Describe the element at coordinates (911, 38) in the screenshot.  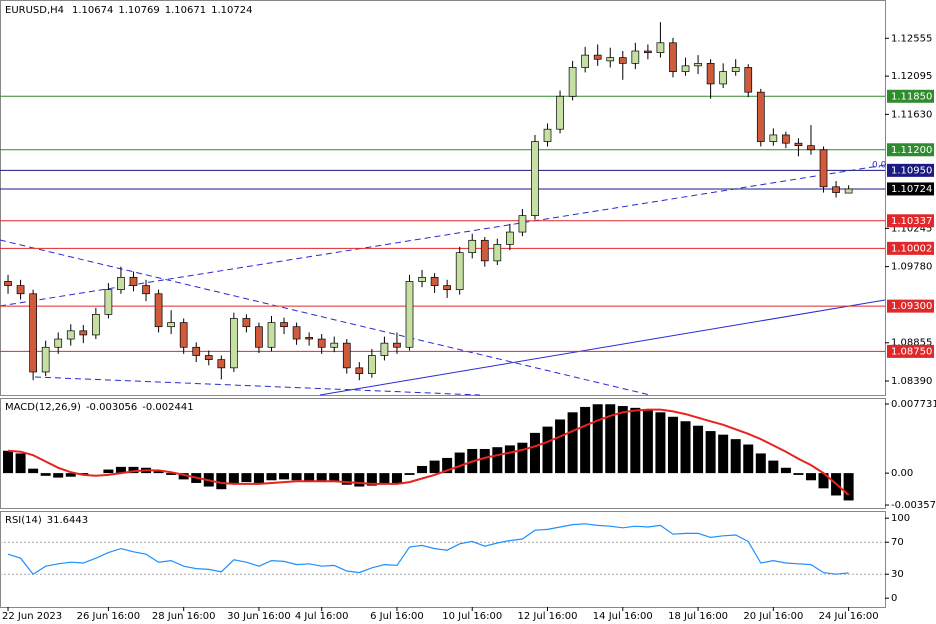
I see `y-tick-label: 1.12555` at that location.